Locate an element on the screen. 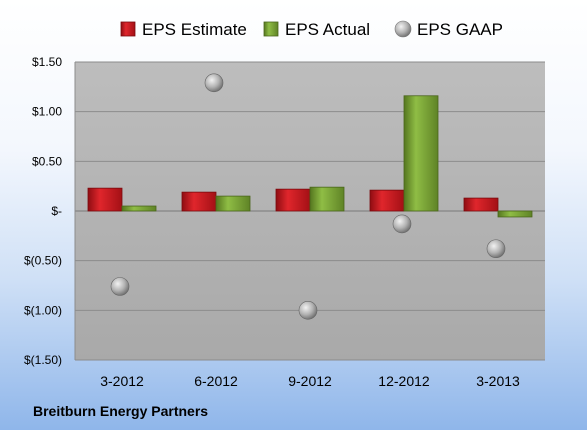  x-tick-label: 3-2012 is located at coordinates (122, 381).